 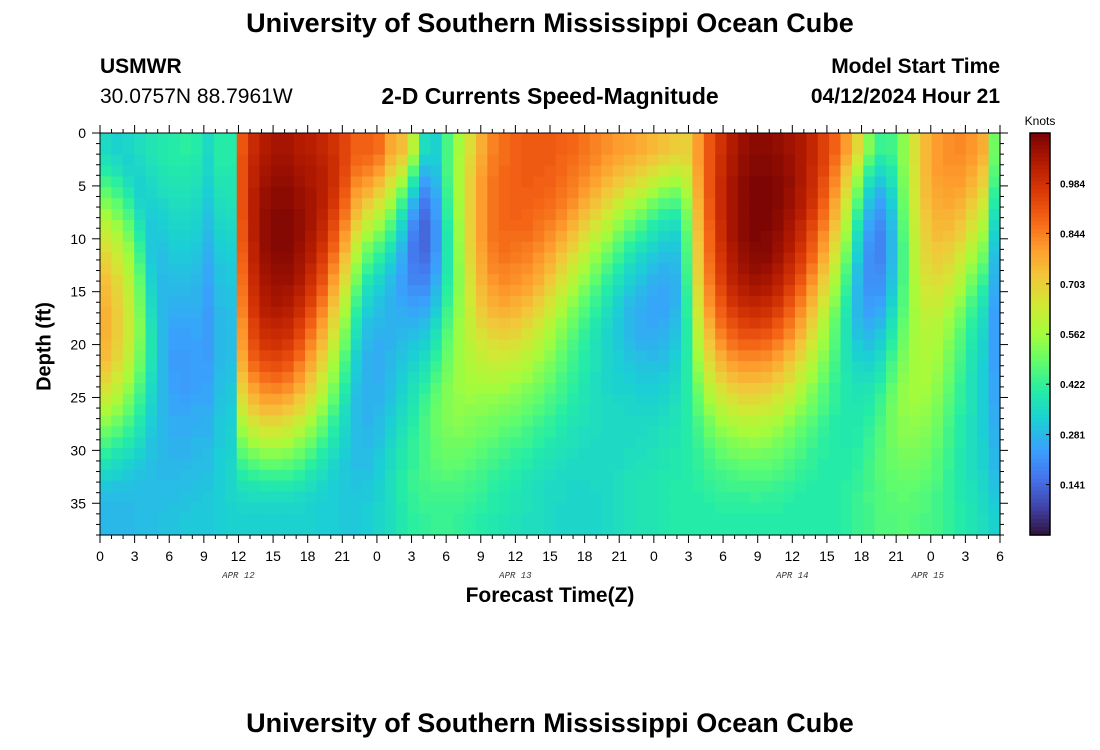 What do you see at coordinates (654, 556) in the screenshot?
I see `x-tick-label: 0` at bounding box center [654, 556].